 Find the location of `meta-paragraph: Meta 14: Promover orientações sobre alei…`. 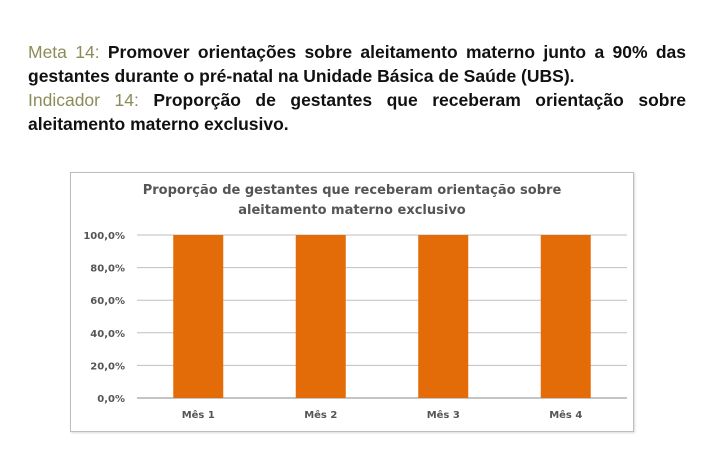

meta-paragraph: Meta 14: Promover orientações sobre alei… is located at coordinates (357, 64).